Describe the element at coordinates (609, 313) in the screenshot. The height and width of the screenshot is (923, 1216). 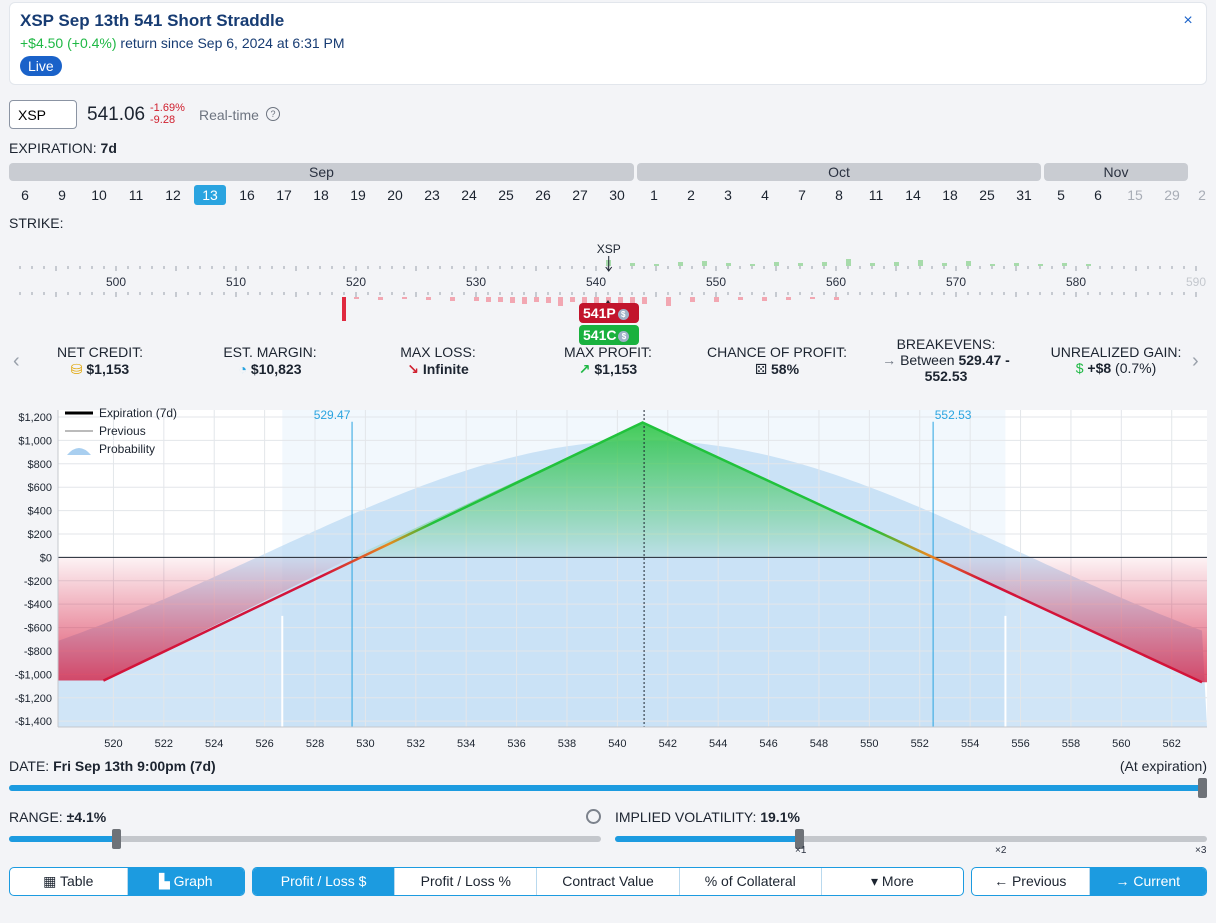
I see `put-leg-tag: 541P $` at that location.